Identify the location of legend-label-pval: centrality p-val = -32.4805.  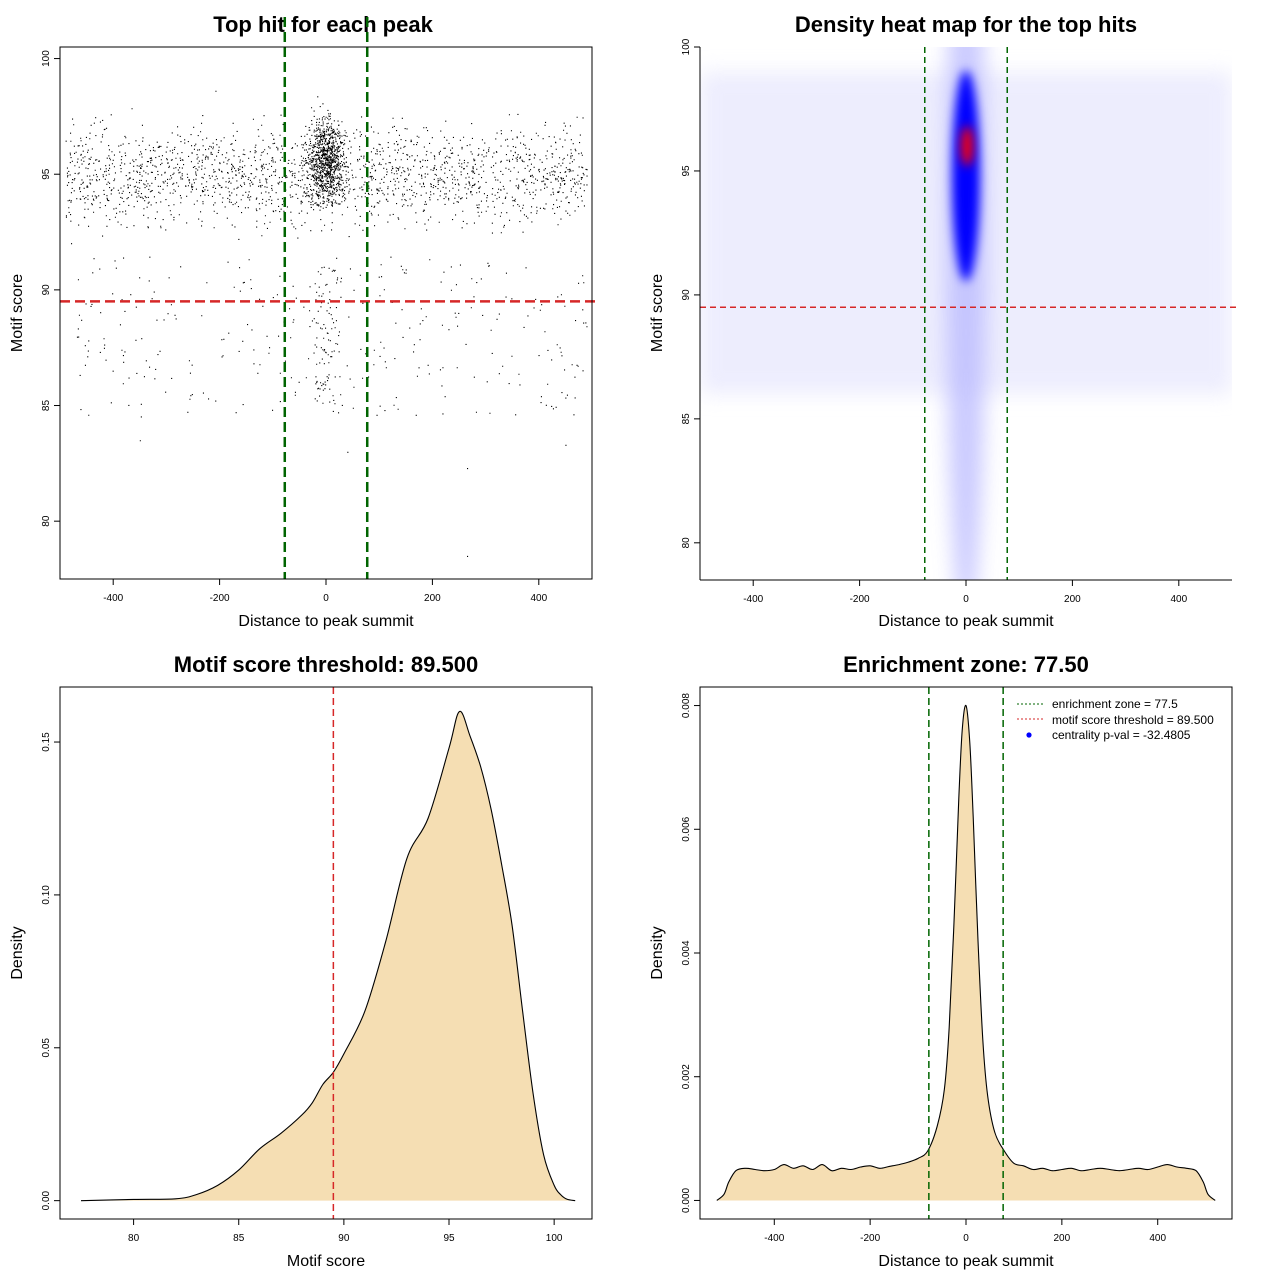
(1121, 735).